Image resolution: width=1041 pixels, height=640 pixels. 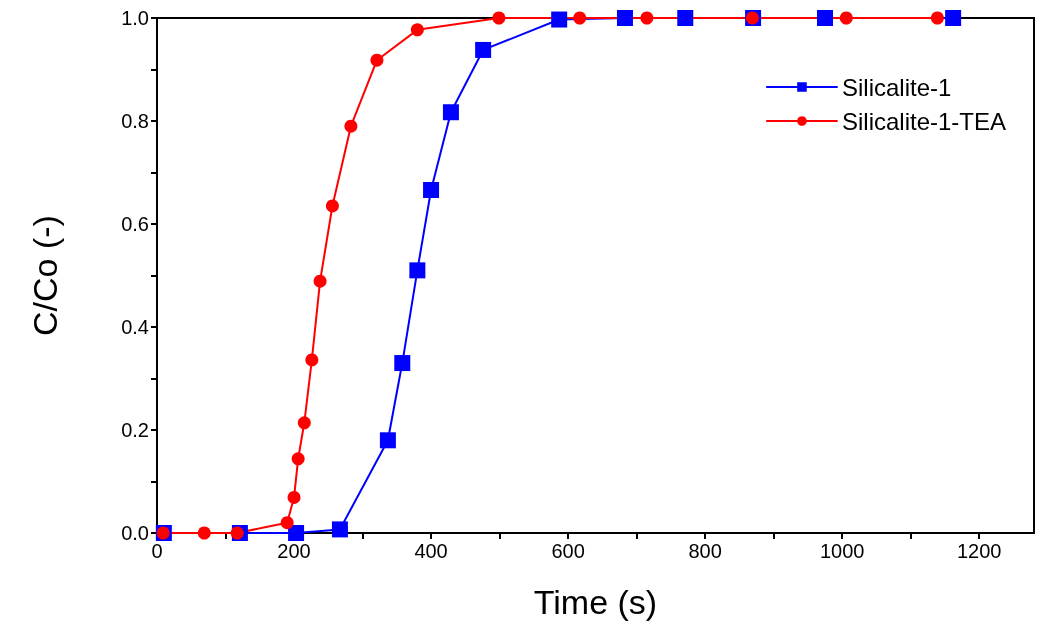 What do you see at coordinates (157, 551) in the screenshot?
I see `x-tick-label: 0` at bounding box center [157, 551].